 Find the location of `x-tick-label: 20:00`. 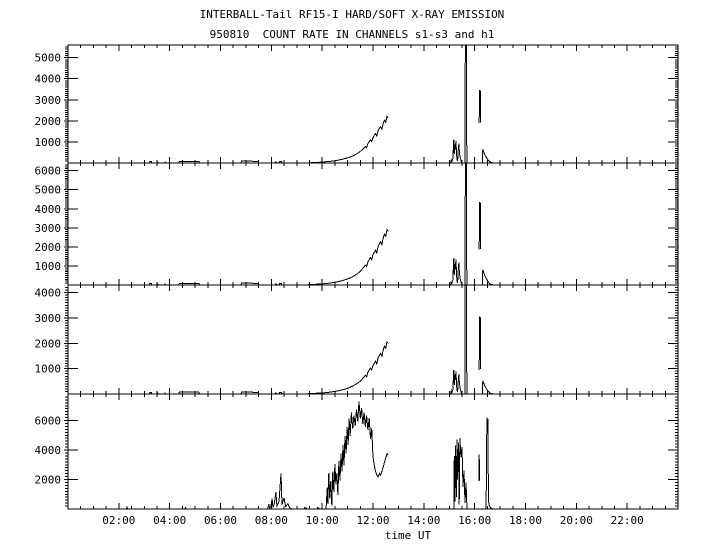

x-tick-label: 20:00 is located at coordinates (576, 520).